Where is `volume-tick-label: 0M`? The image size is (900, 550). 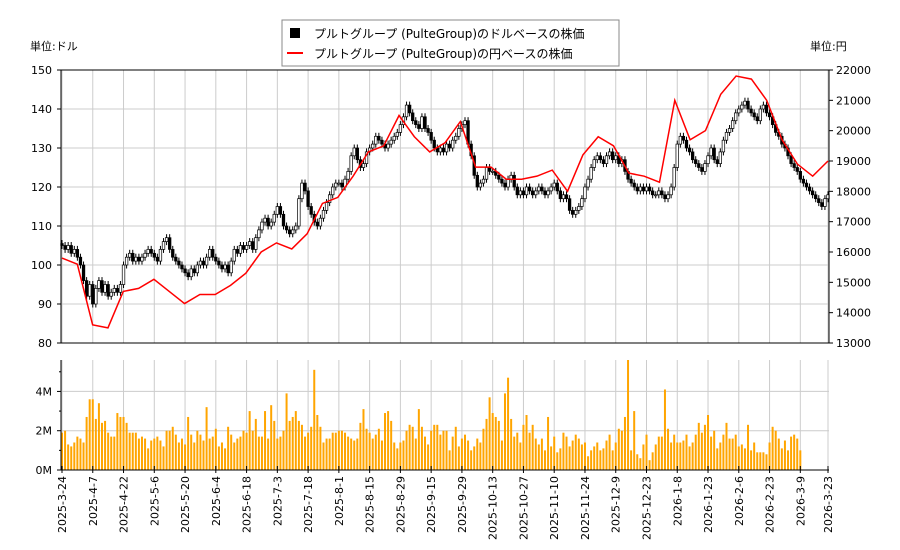
volume-tick-label: 0M is located at coordinates (44, 470).